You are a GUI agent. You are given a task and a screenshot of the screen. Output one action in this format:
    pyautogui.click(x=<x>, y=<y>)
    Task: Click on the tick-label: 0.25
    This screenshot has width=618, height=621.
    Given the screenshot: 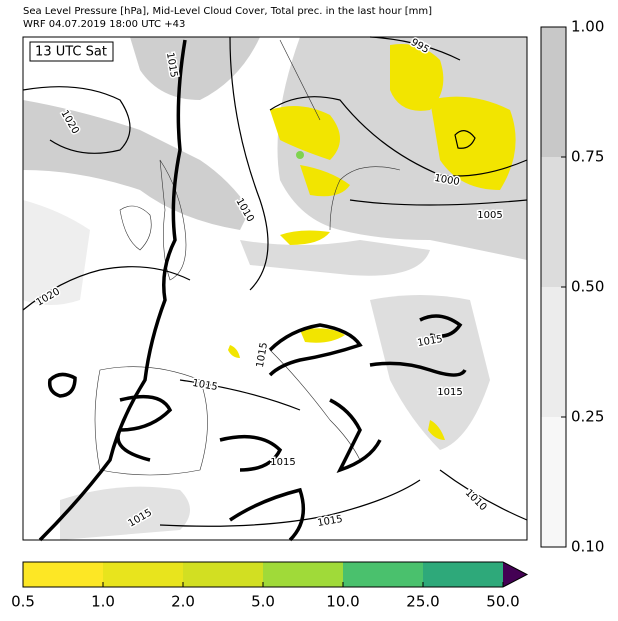 What is the action you would take?
    pyautogui.click(x=587, y=417)
    